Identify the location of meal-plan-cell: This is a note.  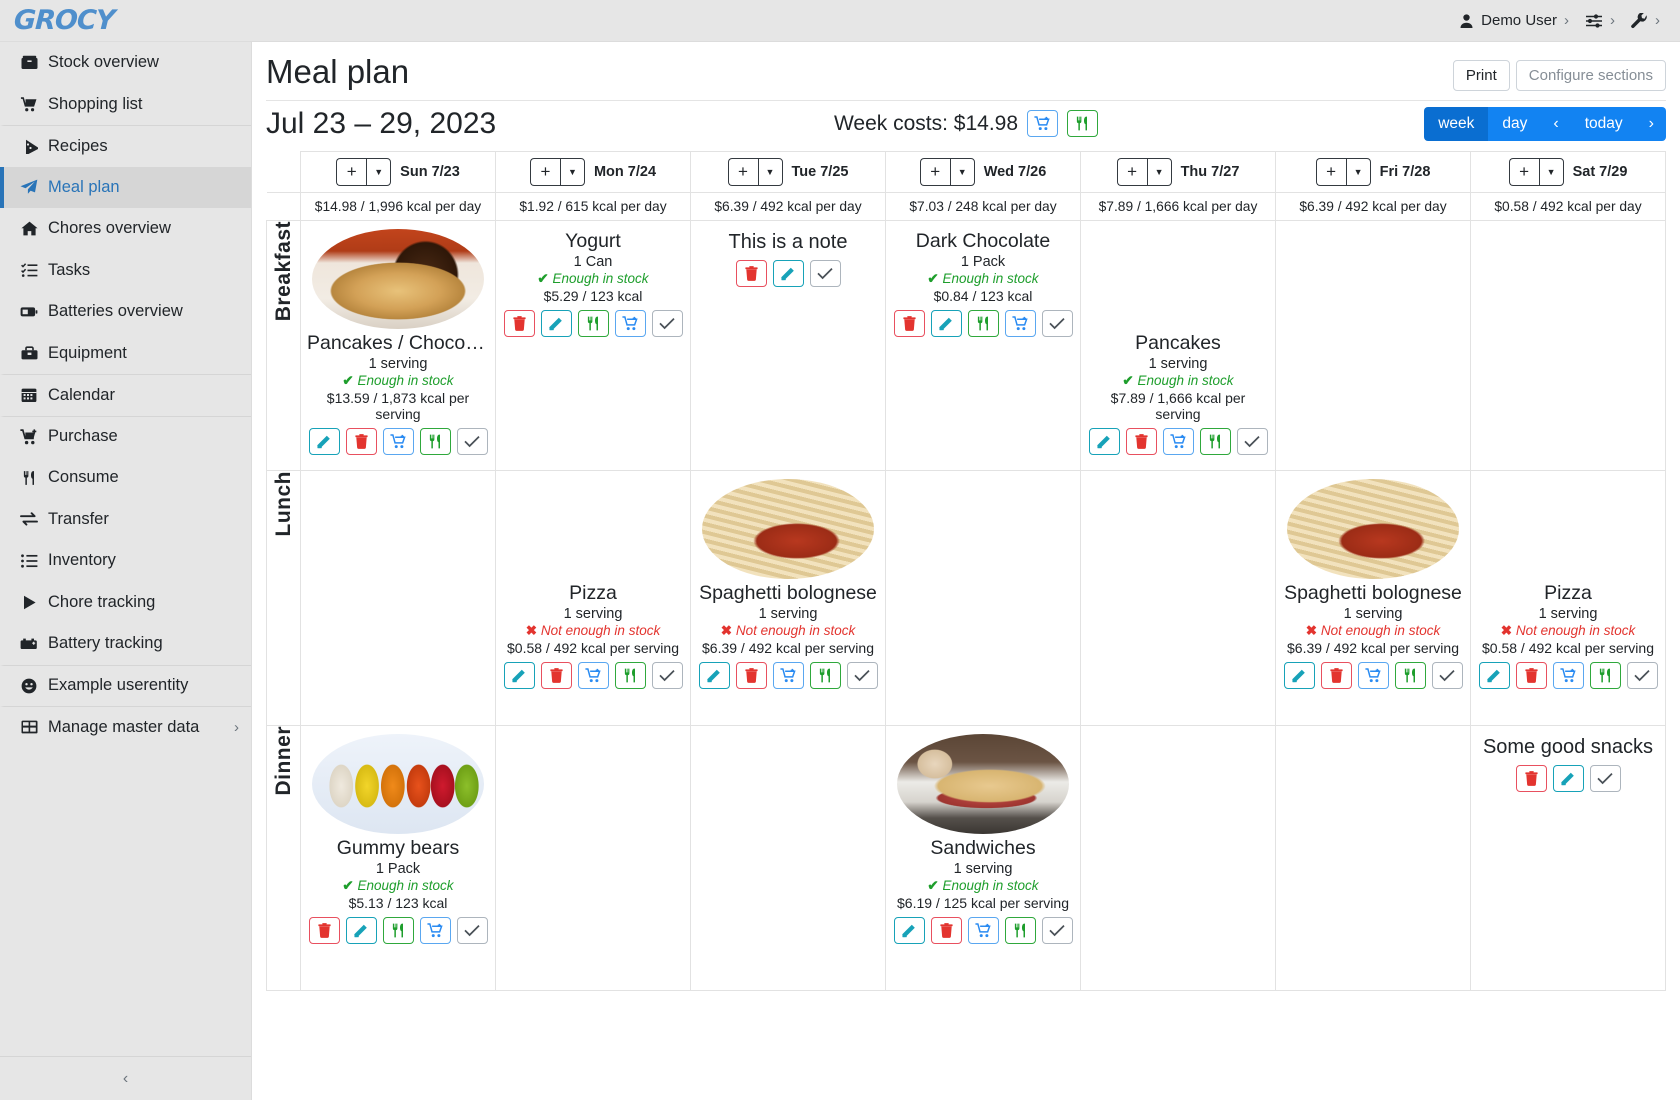
(788, 345).